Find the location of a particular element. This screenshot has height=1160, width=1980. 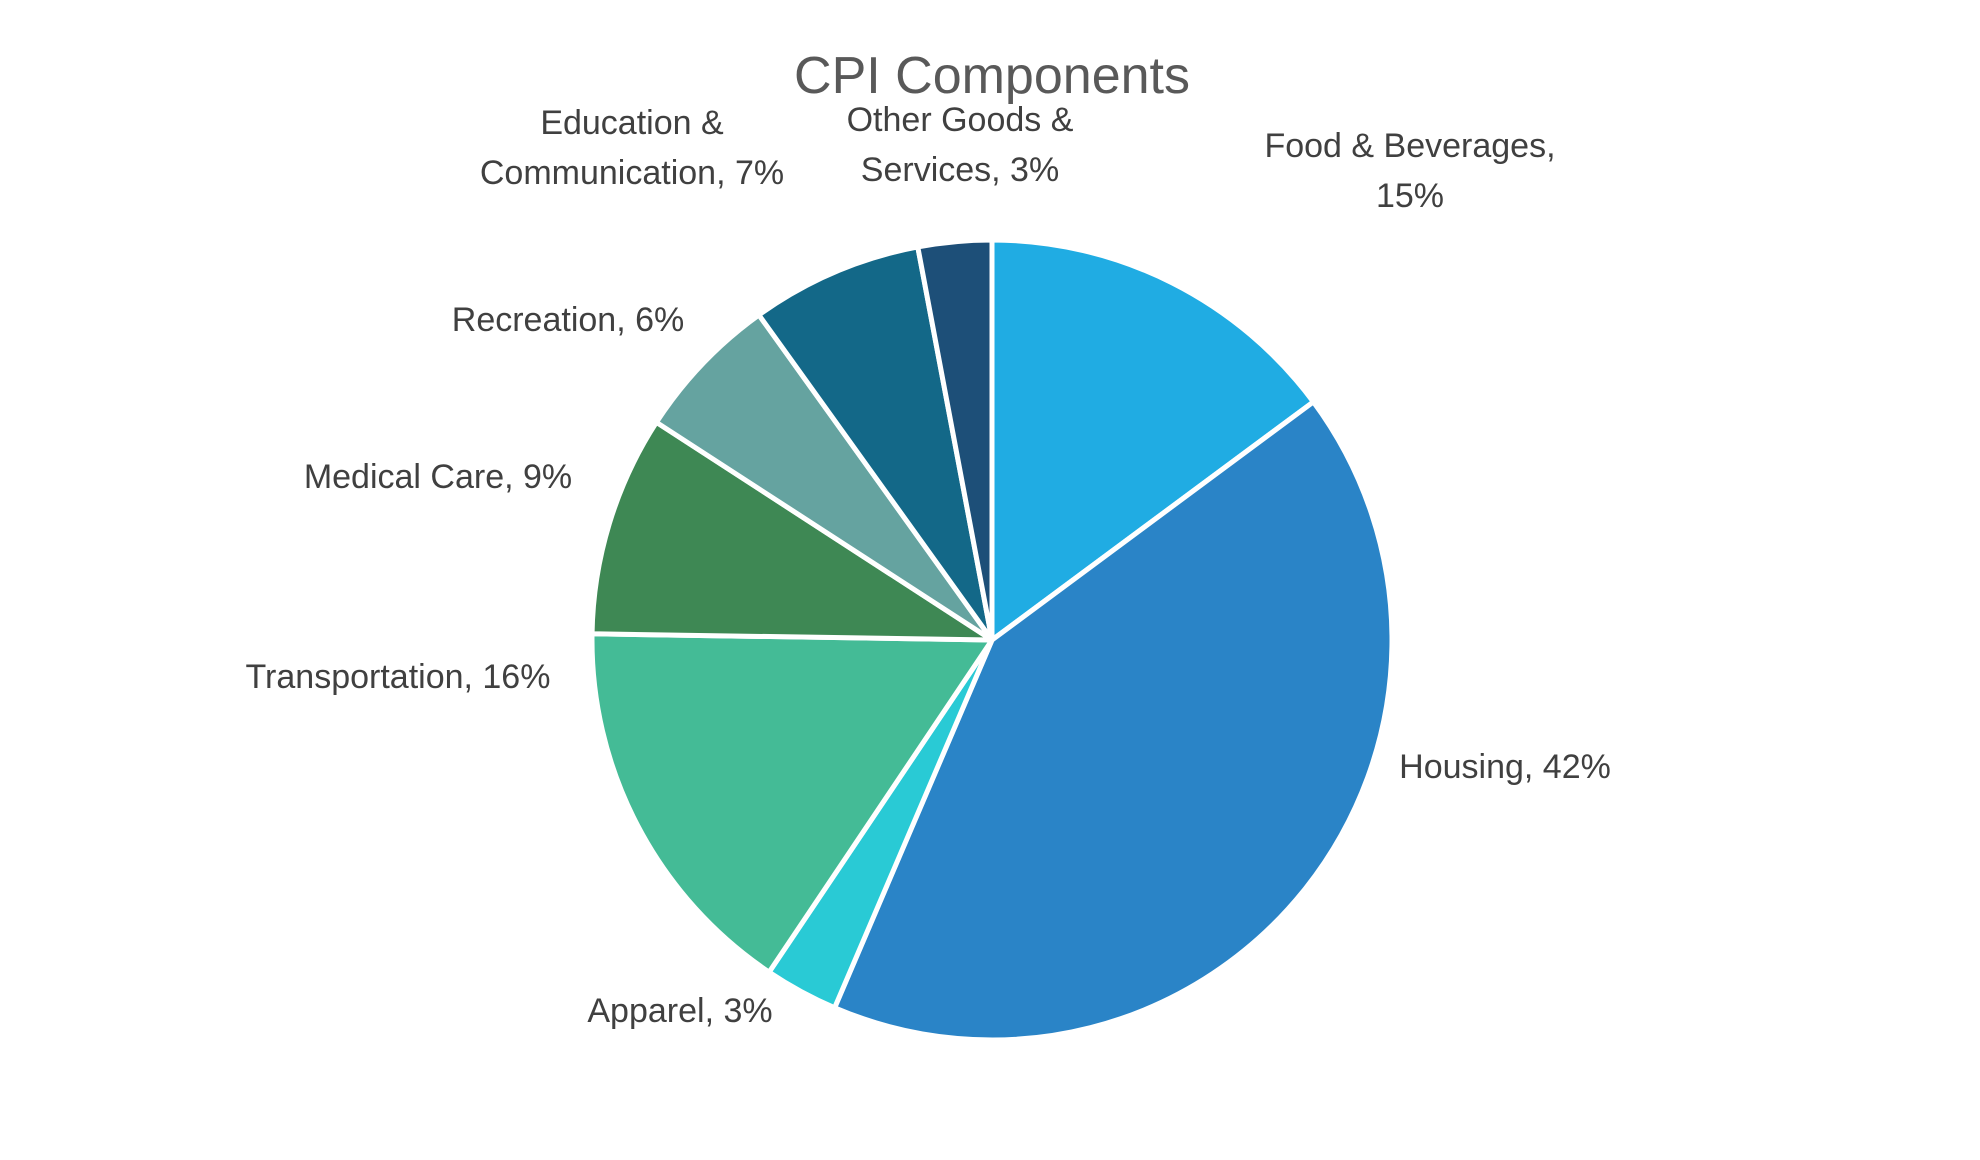

pie-slice-medical-care is located at coordinates (792, 531).